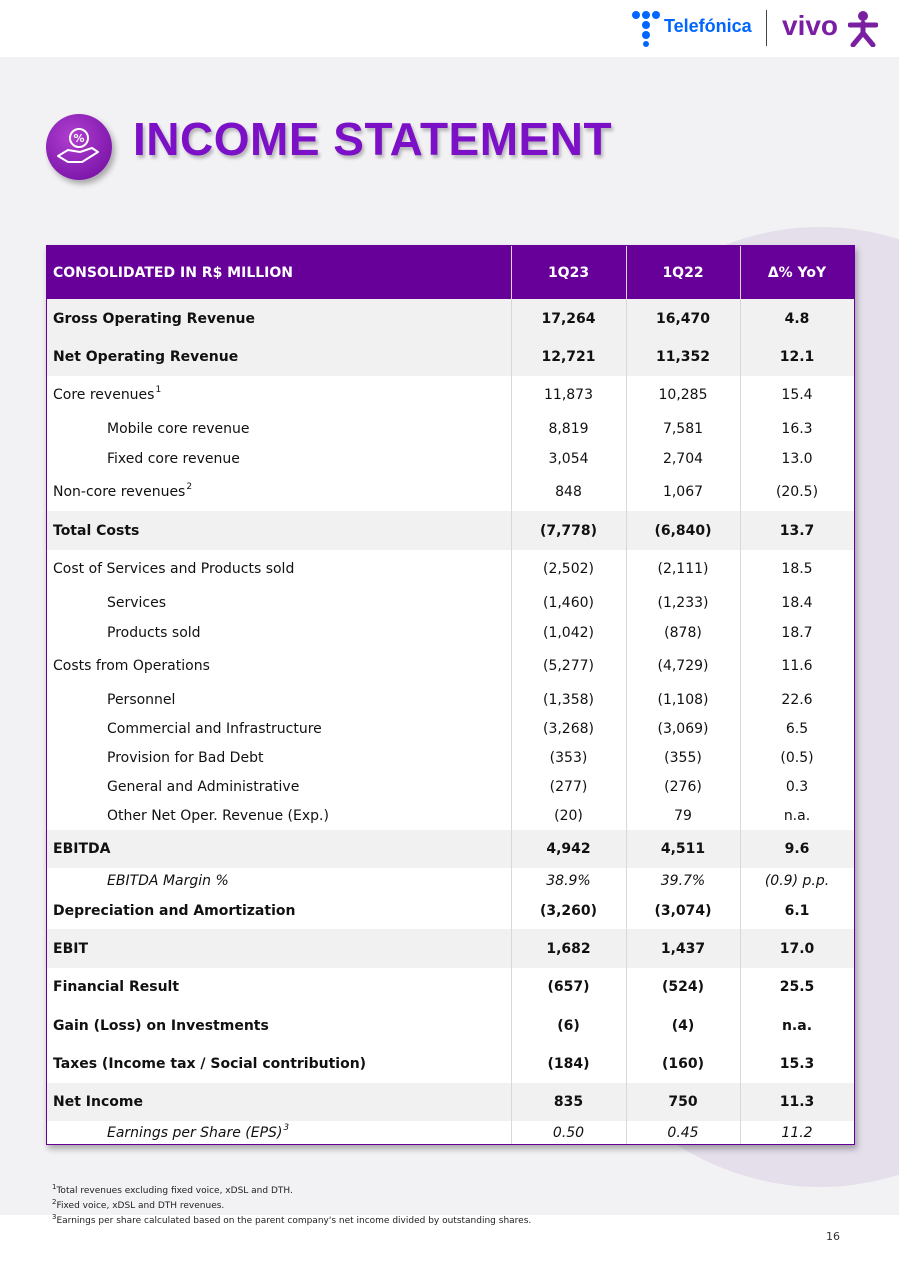 This screenshot has width=899, height=1275. I want to click on cell-text: Financial Result, so click(116, 987).